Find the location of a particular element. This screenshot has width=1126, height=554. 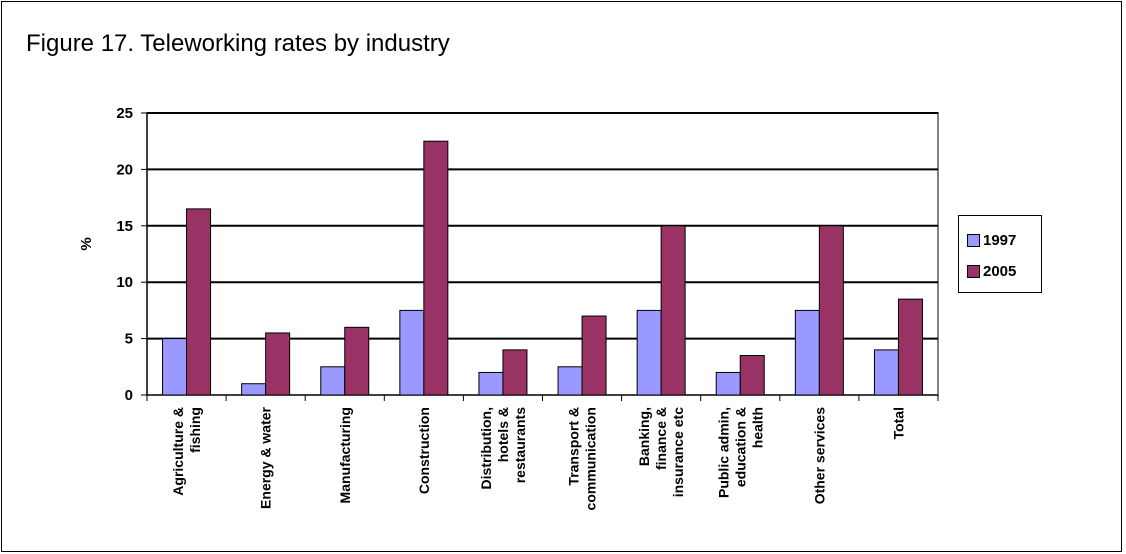

x-category-label: health is located at coordinates (757, 427).